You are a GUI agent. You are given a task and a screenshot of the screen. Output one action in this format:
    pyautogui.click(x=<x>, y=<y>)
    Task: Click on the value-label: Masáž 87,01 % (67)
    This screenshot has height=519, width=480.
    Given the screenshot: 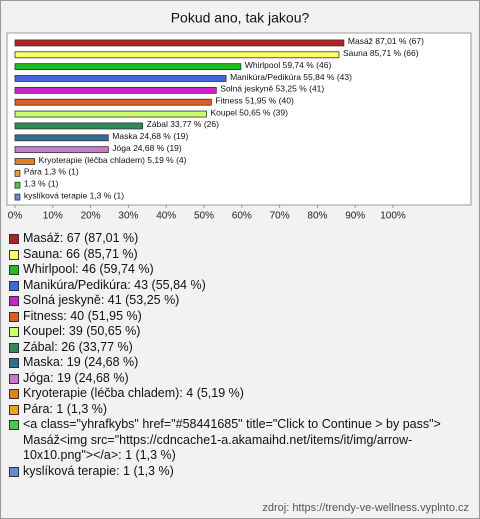 What is the action you would take?
    pyautogui.click(x=386, y=41)
    